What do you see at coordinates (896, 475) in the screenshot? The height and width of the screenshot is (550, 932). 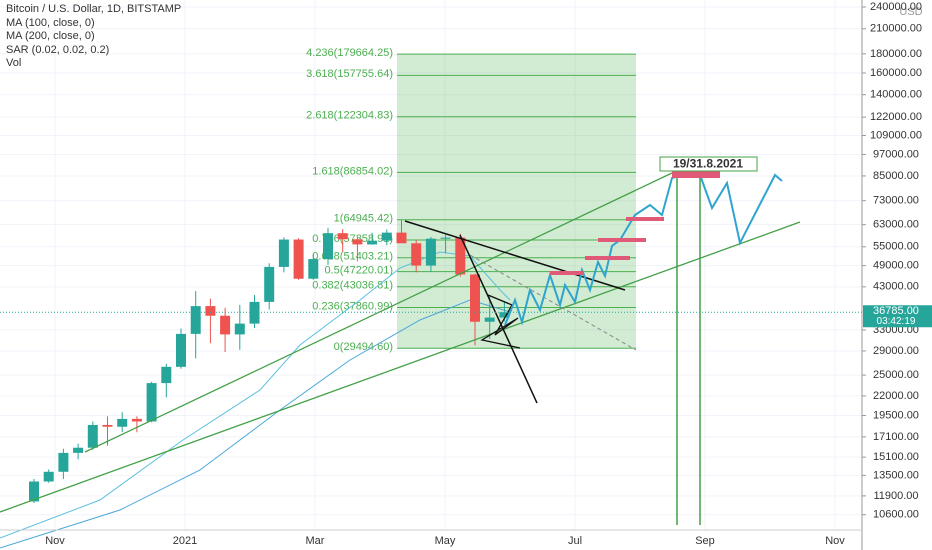 I see `y-tick-label: 13500.00` at bounding box center [896, 475].